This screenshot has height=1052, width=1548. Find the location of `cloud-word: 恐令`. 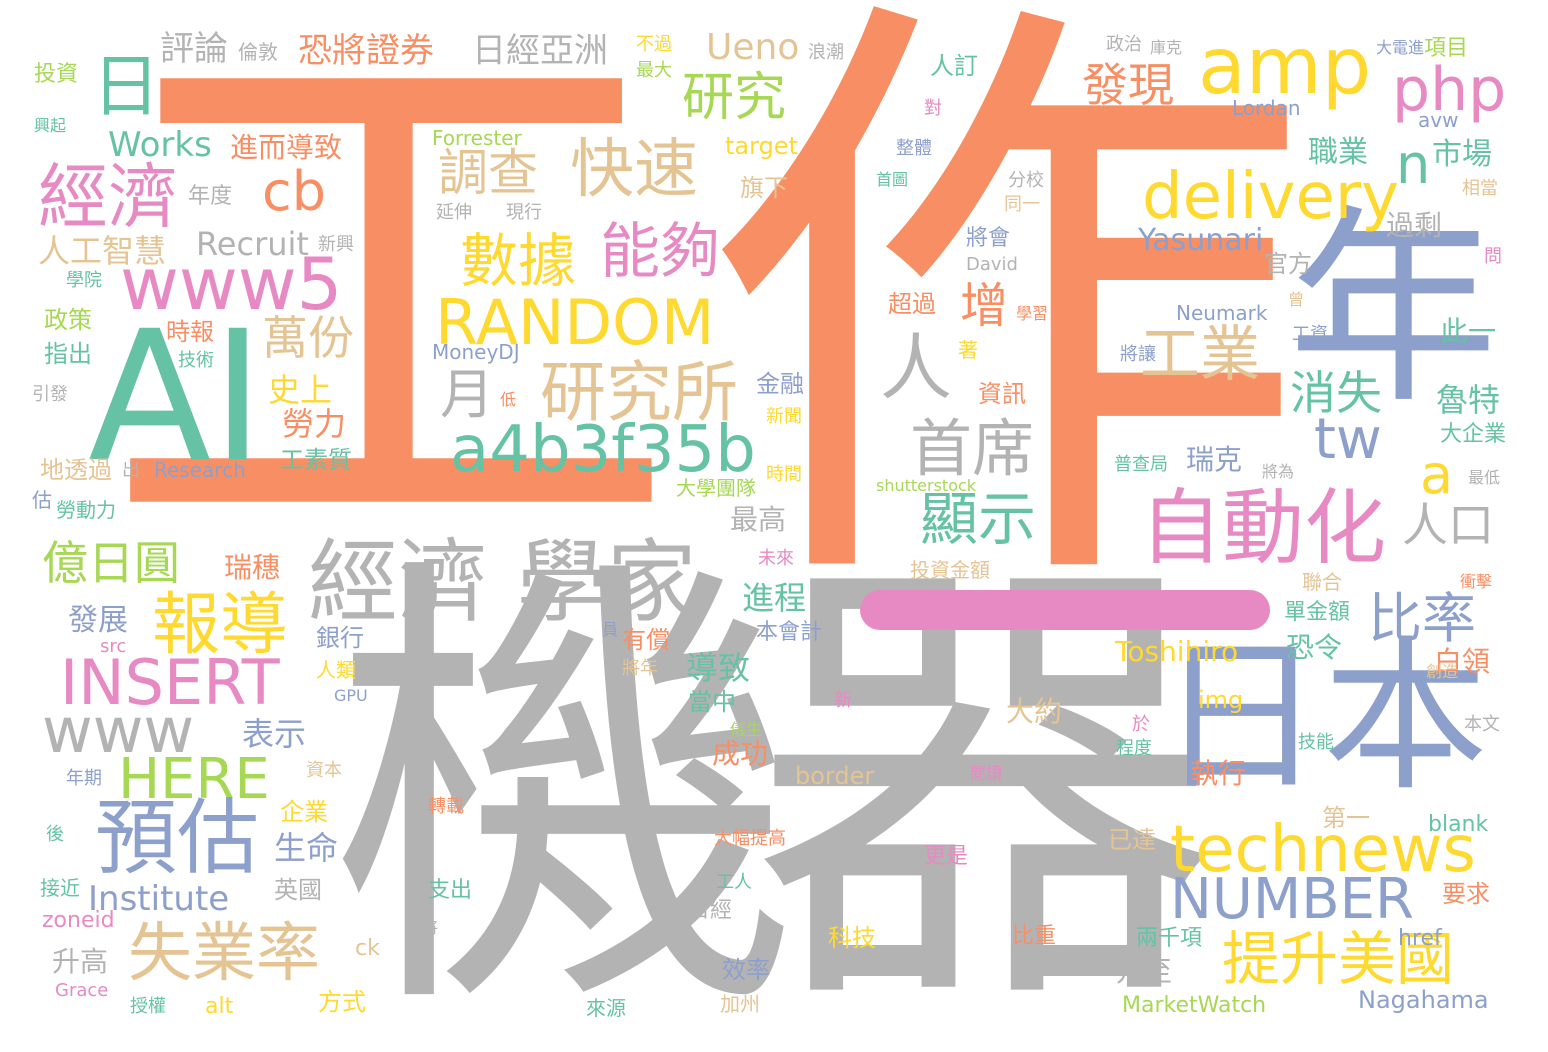

cloud-word: 恐令 is located at coordinates (1314, 647).